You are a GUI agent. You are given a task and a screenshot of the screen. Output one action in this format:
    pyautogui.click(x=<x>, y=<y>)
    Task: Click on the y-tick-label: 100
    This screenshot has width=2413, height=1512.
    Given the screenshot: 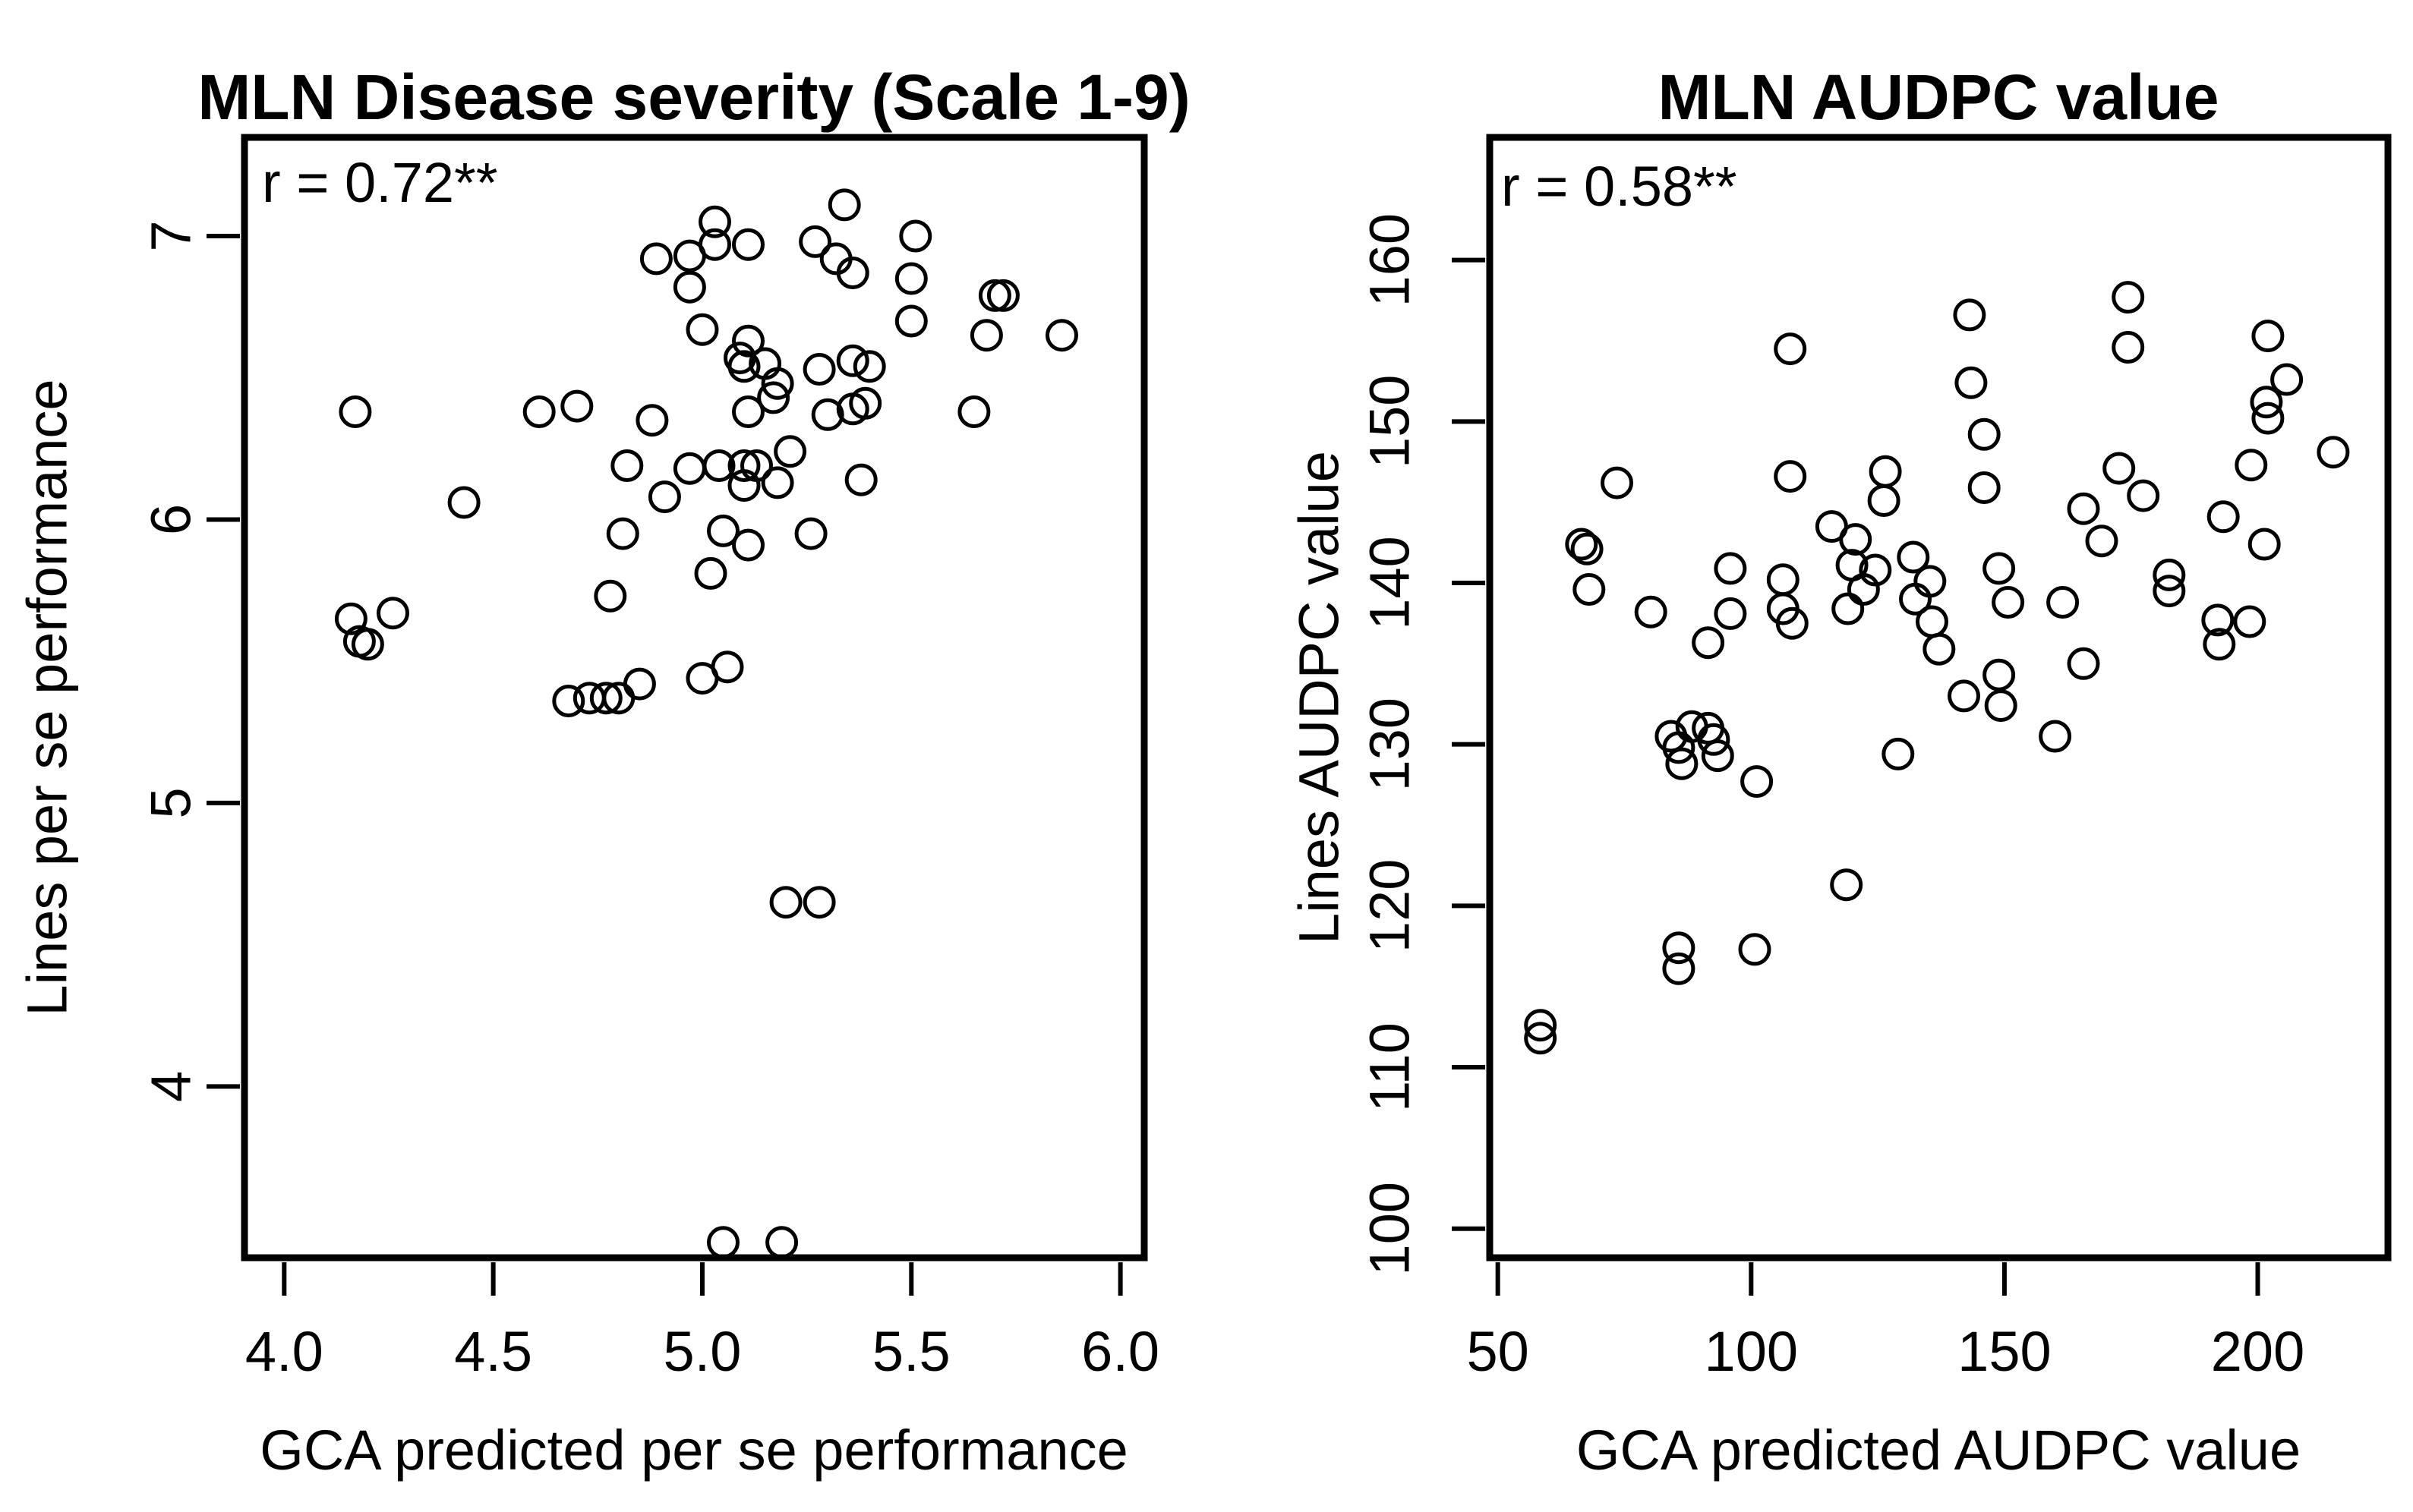 What is the action you would take?
    pyautogui.click(x=1389, y=1228)
    